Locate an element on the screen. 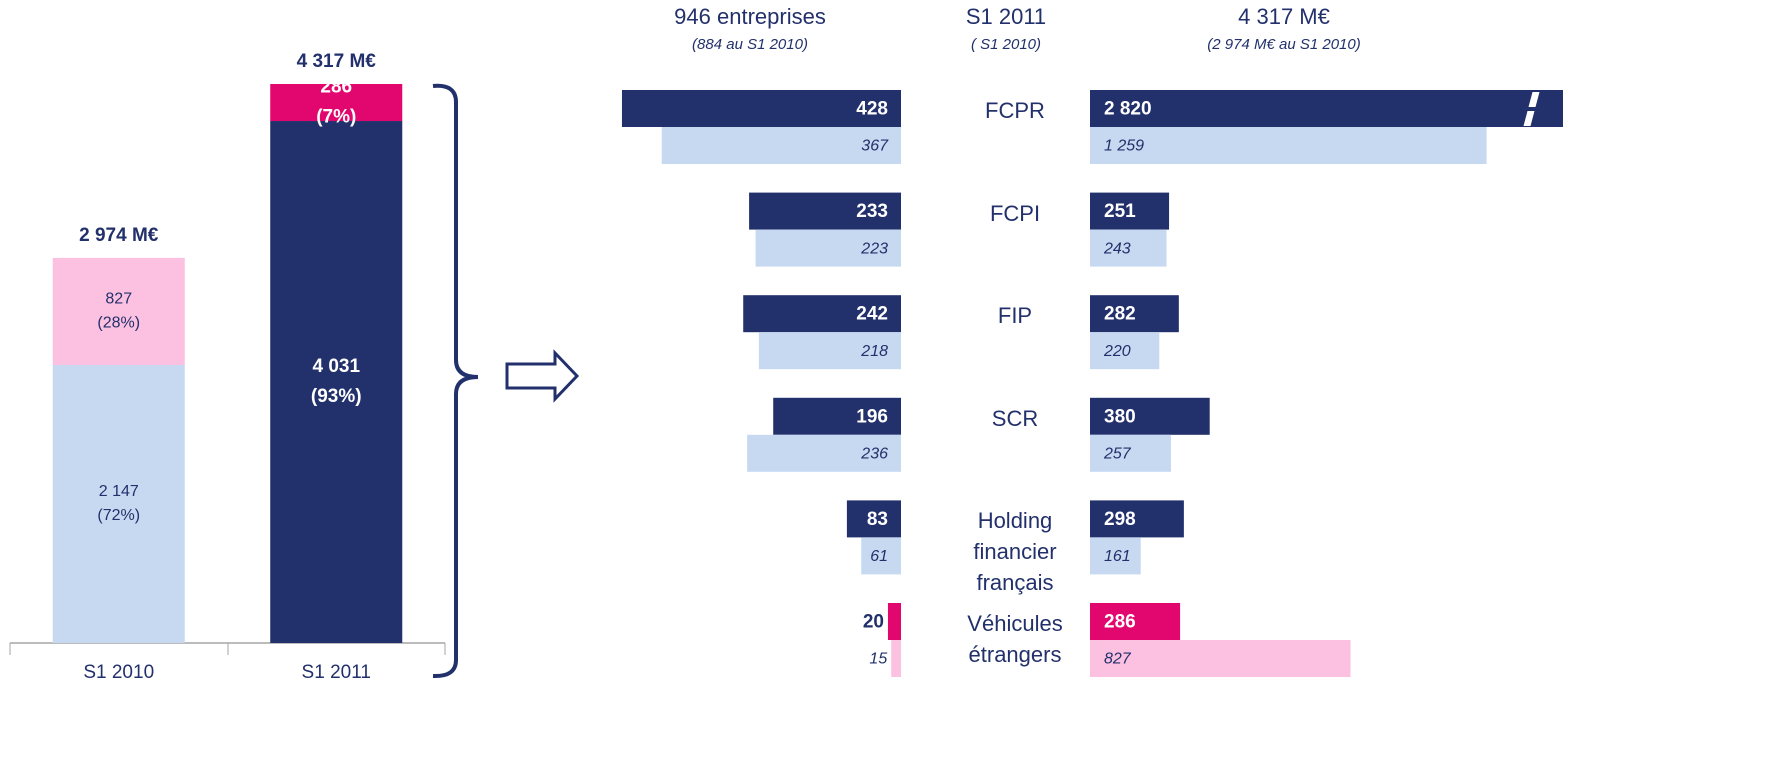 This screenshot has width=1768, height=771. category-label: Holding financier français is located at coordinates (1015, 552).